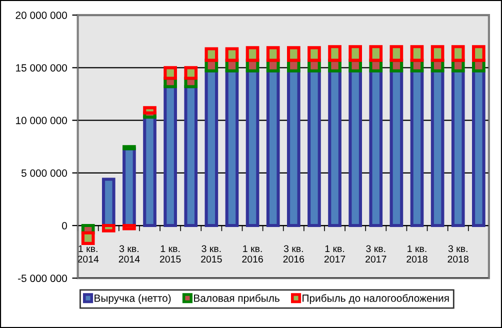 The height and width of the screenshot is (328, 502). Describe the element at coordinates (335, 254) in the screenshot. I see `x-tick-label: 1 кв. 2017` at that location.